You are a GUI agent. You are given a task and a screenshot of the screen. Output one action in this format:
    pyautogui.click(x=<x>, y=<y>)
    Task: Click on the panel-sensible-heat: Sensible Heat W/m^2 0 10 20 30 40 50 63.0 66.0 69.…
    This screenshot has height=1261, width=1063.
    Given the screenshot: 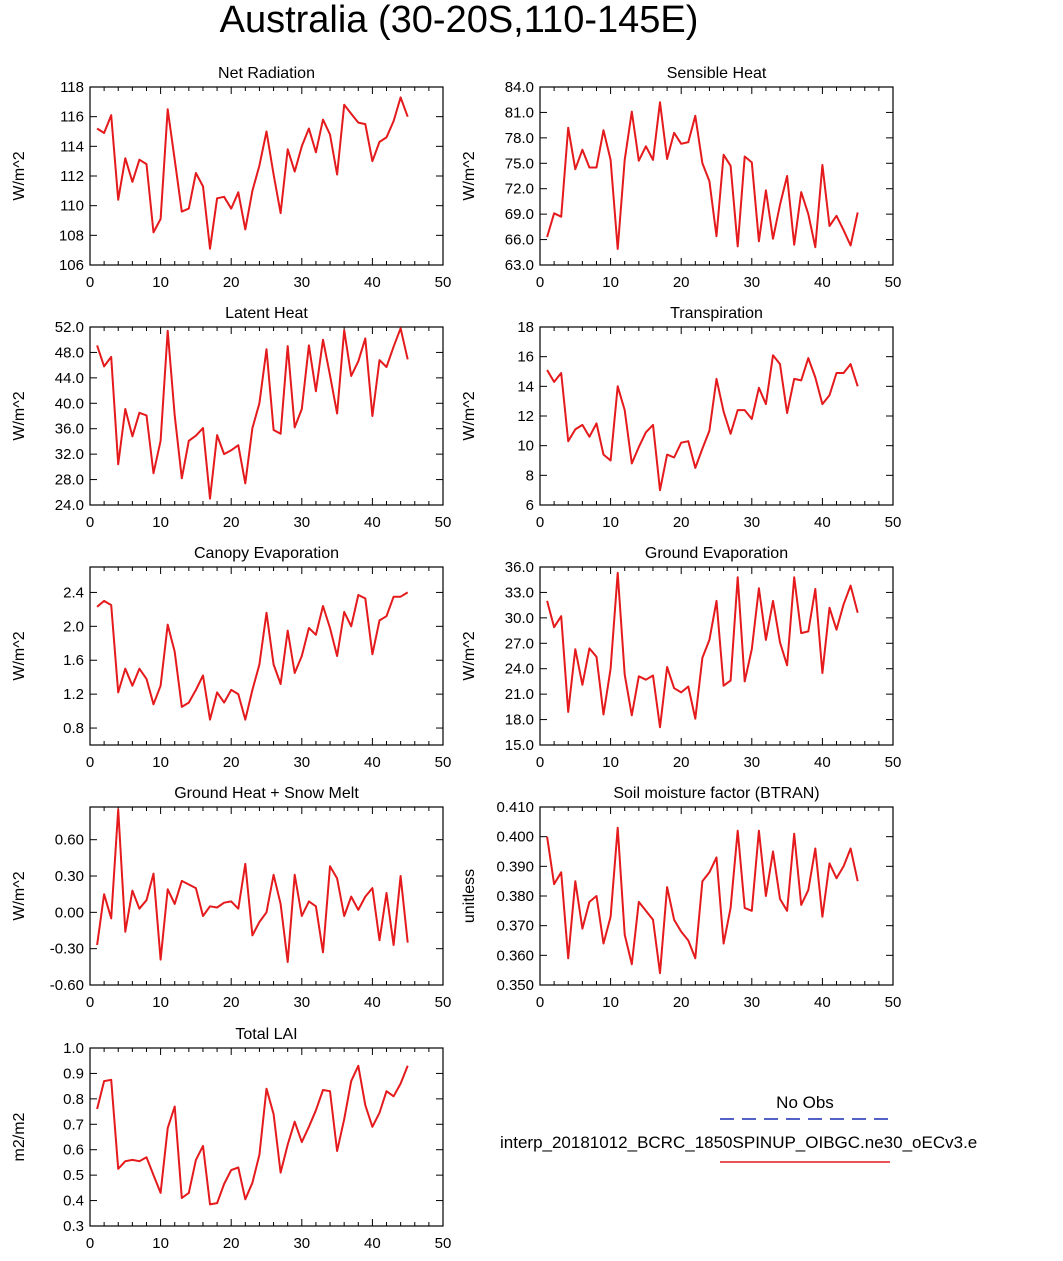 What is the action you would take?
    pyautogui.click(x=681, y=178)
    